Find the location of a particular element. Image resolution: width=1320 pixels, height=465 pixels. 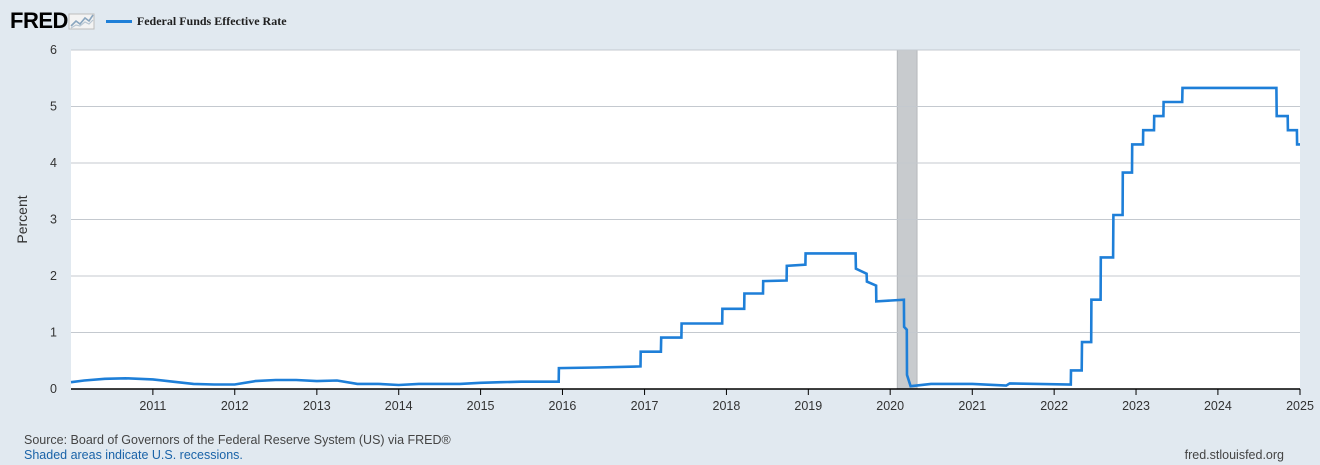

y-tick-label: 1 is located at coordinates (53, 333).